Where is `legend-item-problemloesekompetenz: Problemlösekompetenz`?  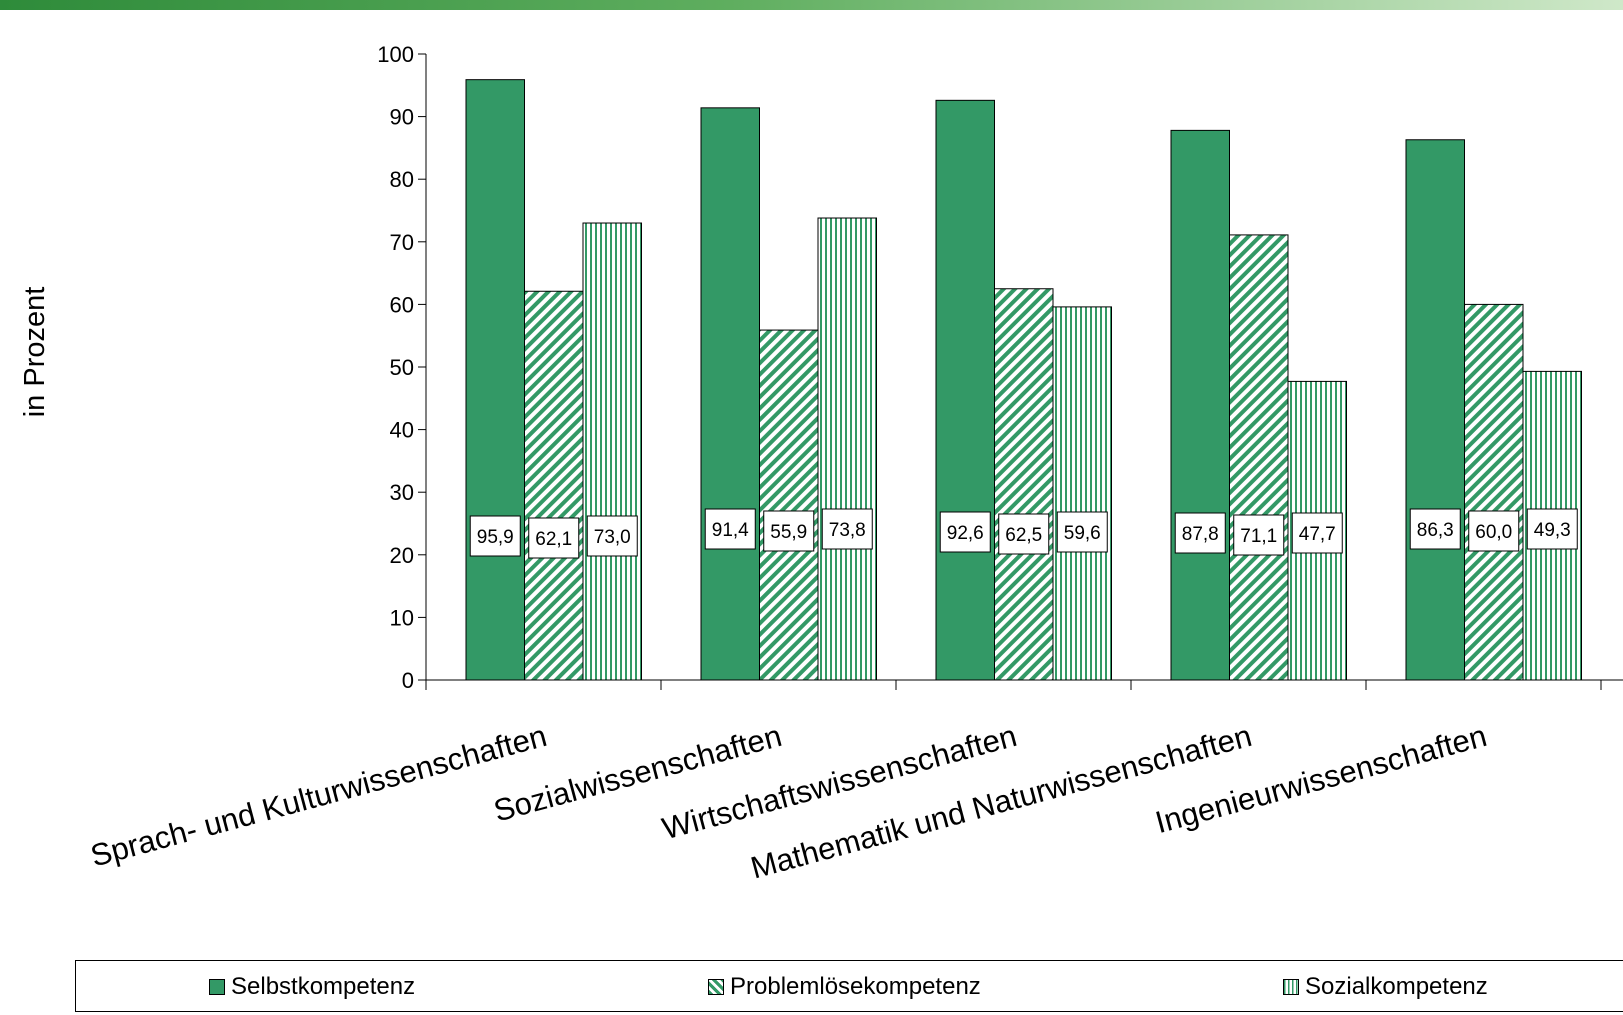 legend-item-problemloesekompetenz: Problemlösekompetenz is located at coordinates (844, 987).